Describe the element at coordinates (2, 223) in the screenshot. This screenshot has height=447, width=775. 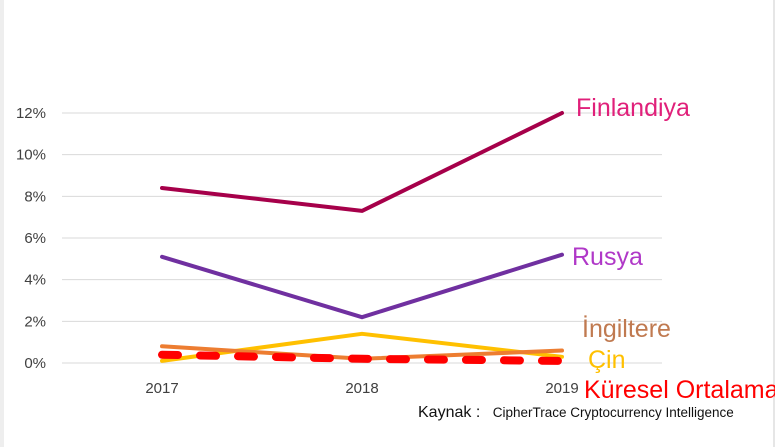
I see `left-edge-border` at that location.